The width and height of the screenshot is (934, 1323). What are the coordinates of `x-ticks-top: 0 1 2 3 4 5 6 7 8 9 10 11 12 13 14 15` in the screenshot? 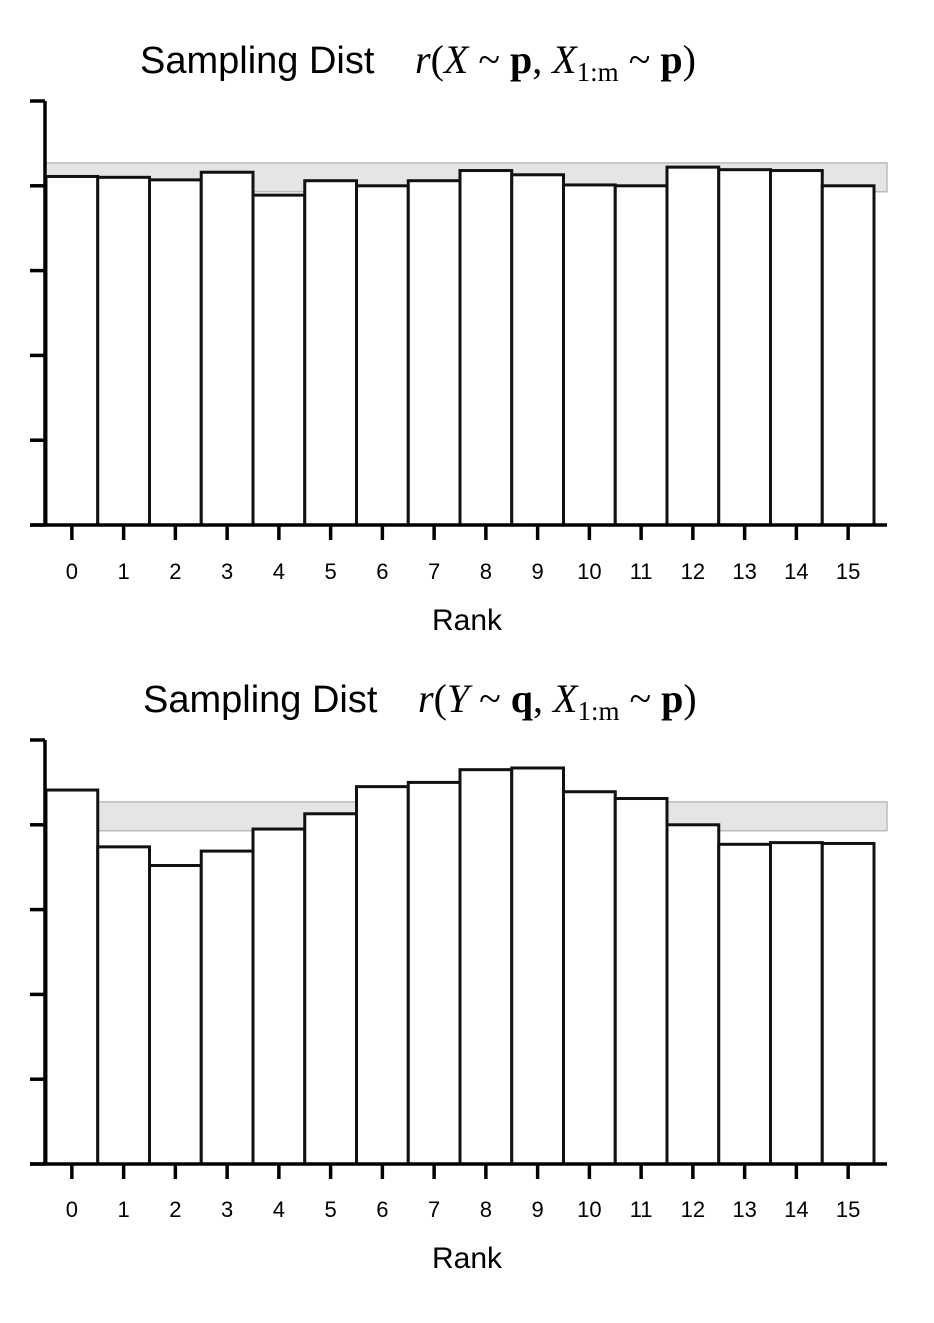 It's located at (463, 554).